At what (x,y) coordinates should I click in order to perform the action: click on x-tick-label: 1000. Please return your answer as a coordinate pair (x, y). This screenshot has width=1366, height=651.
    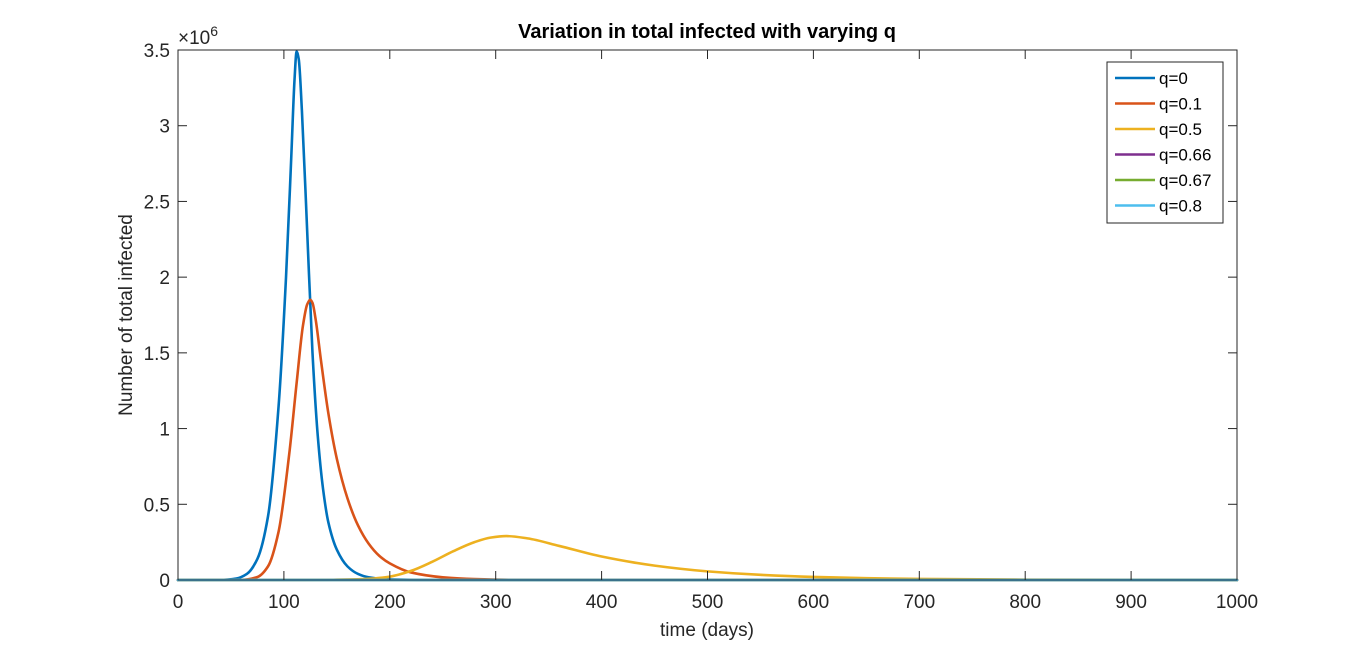
    Looking at the image, I should click on (1237, 602).